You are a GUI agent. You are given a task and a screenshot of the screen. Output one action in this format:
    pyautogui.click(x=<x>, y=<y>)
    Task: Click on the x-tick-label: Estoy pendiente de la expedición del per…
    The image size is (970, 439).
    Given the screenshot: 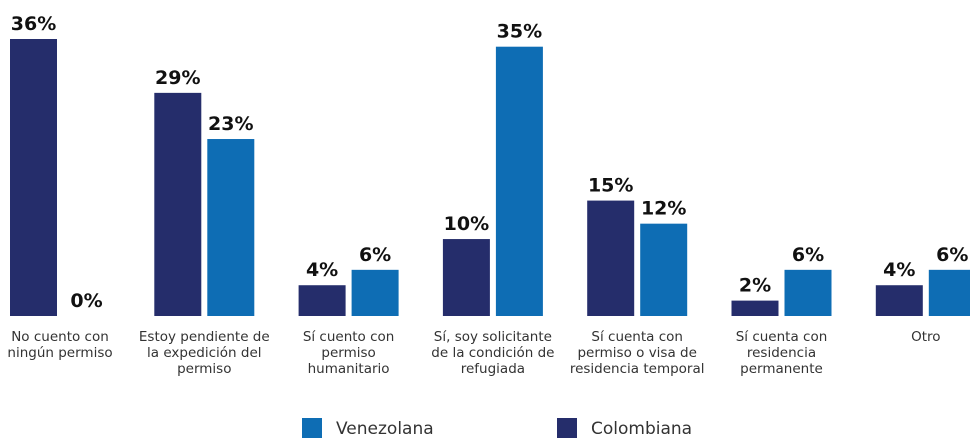 What is the action you would take?
    pyautogui.click(x=204, y=353)
    